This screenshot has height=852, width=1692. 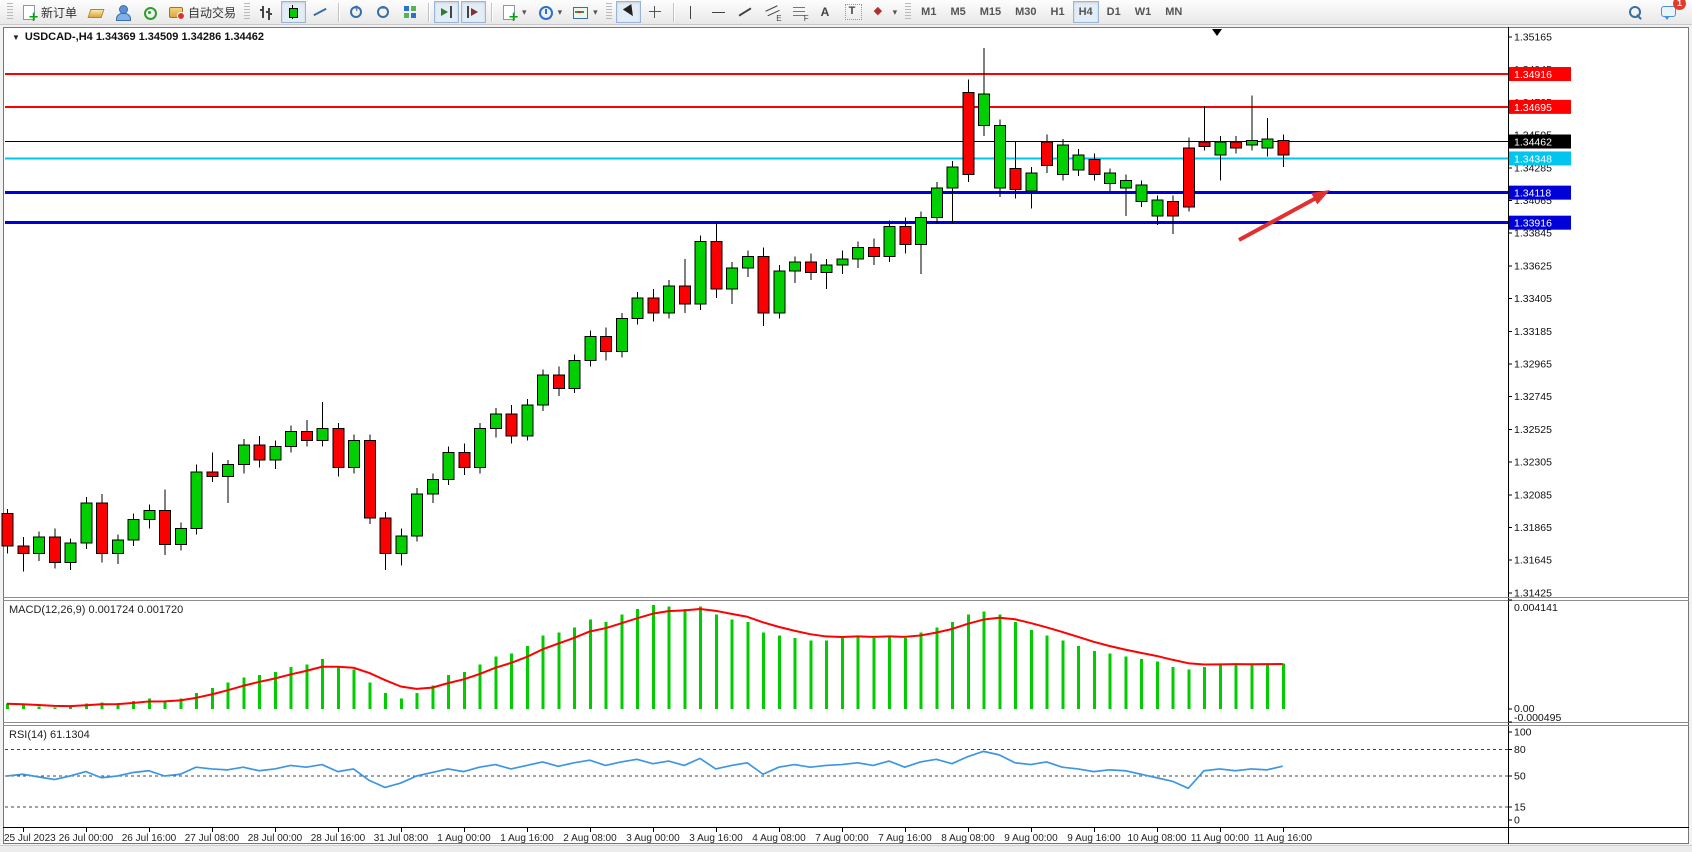 What do you see at coordinates (1533, 224) in the screenshot?
I see `svg-text: 1.33916` at bounding box center [1533, 224].